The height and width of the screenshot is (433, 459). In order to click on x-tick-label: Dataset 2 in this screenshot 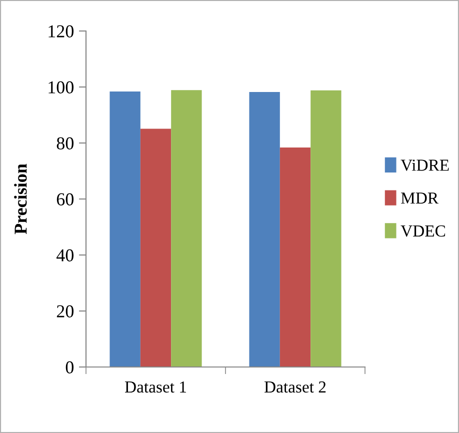, I will do `click(295, 387)`.